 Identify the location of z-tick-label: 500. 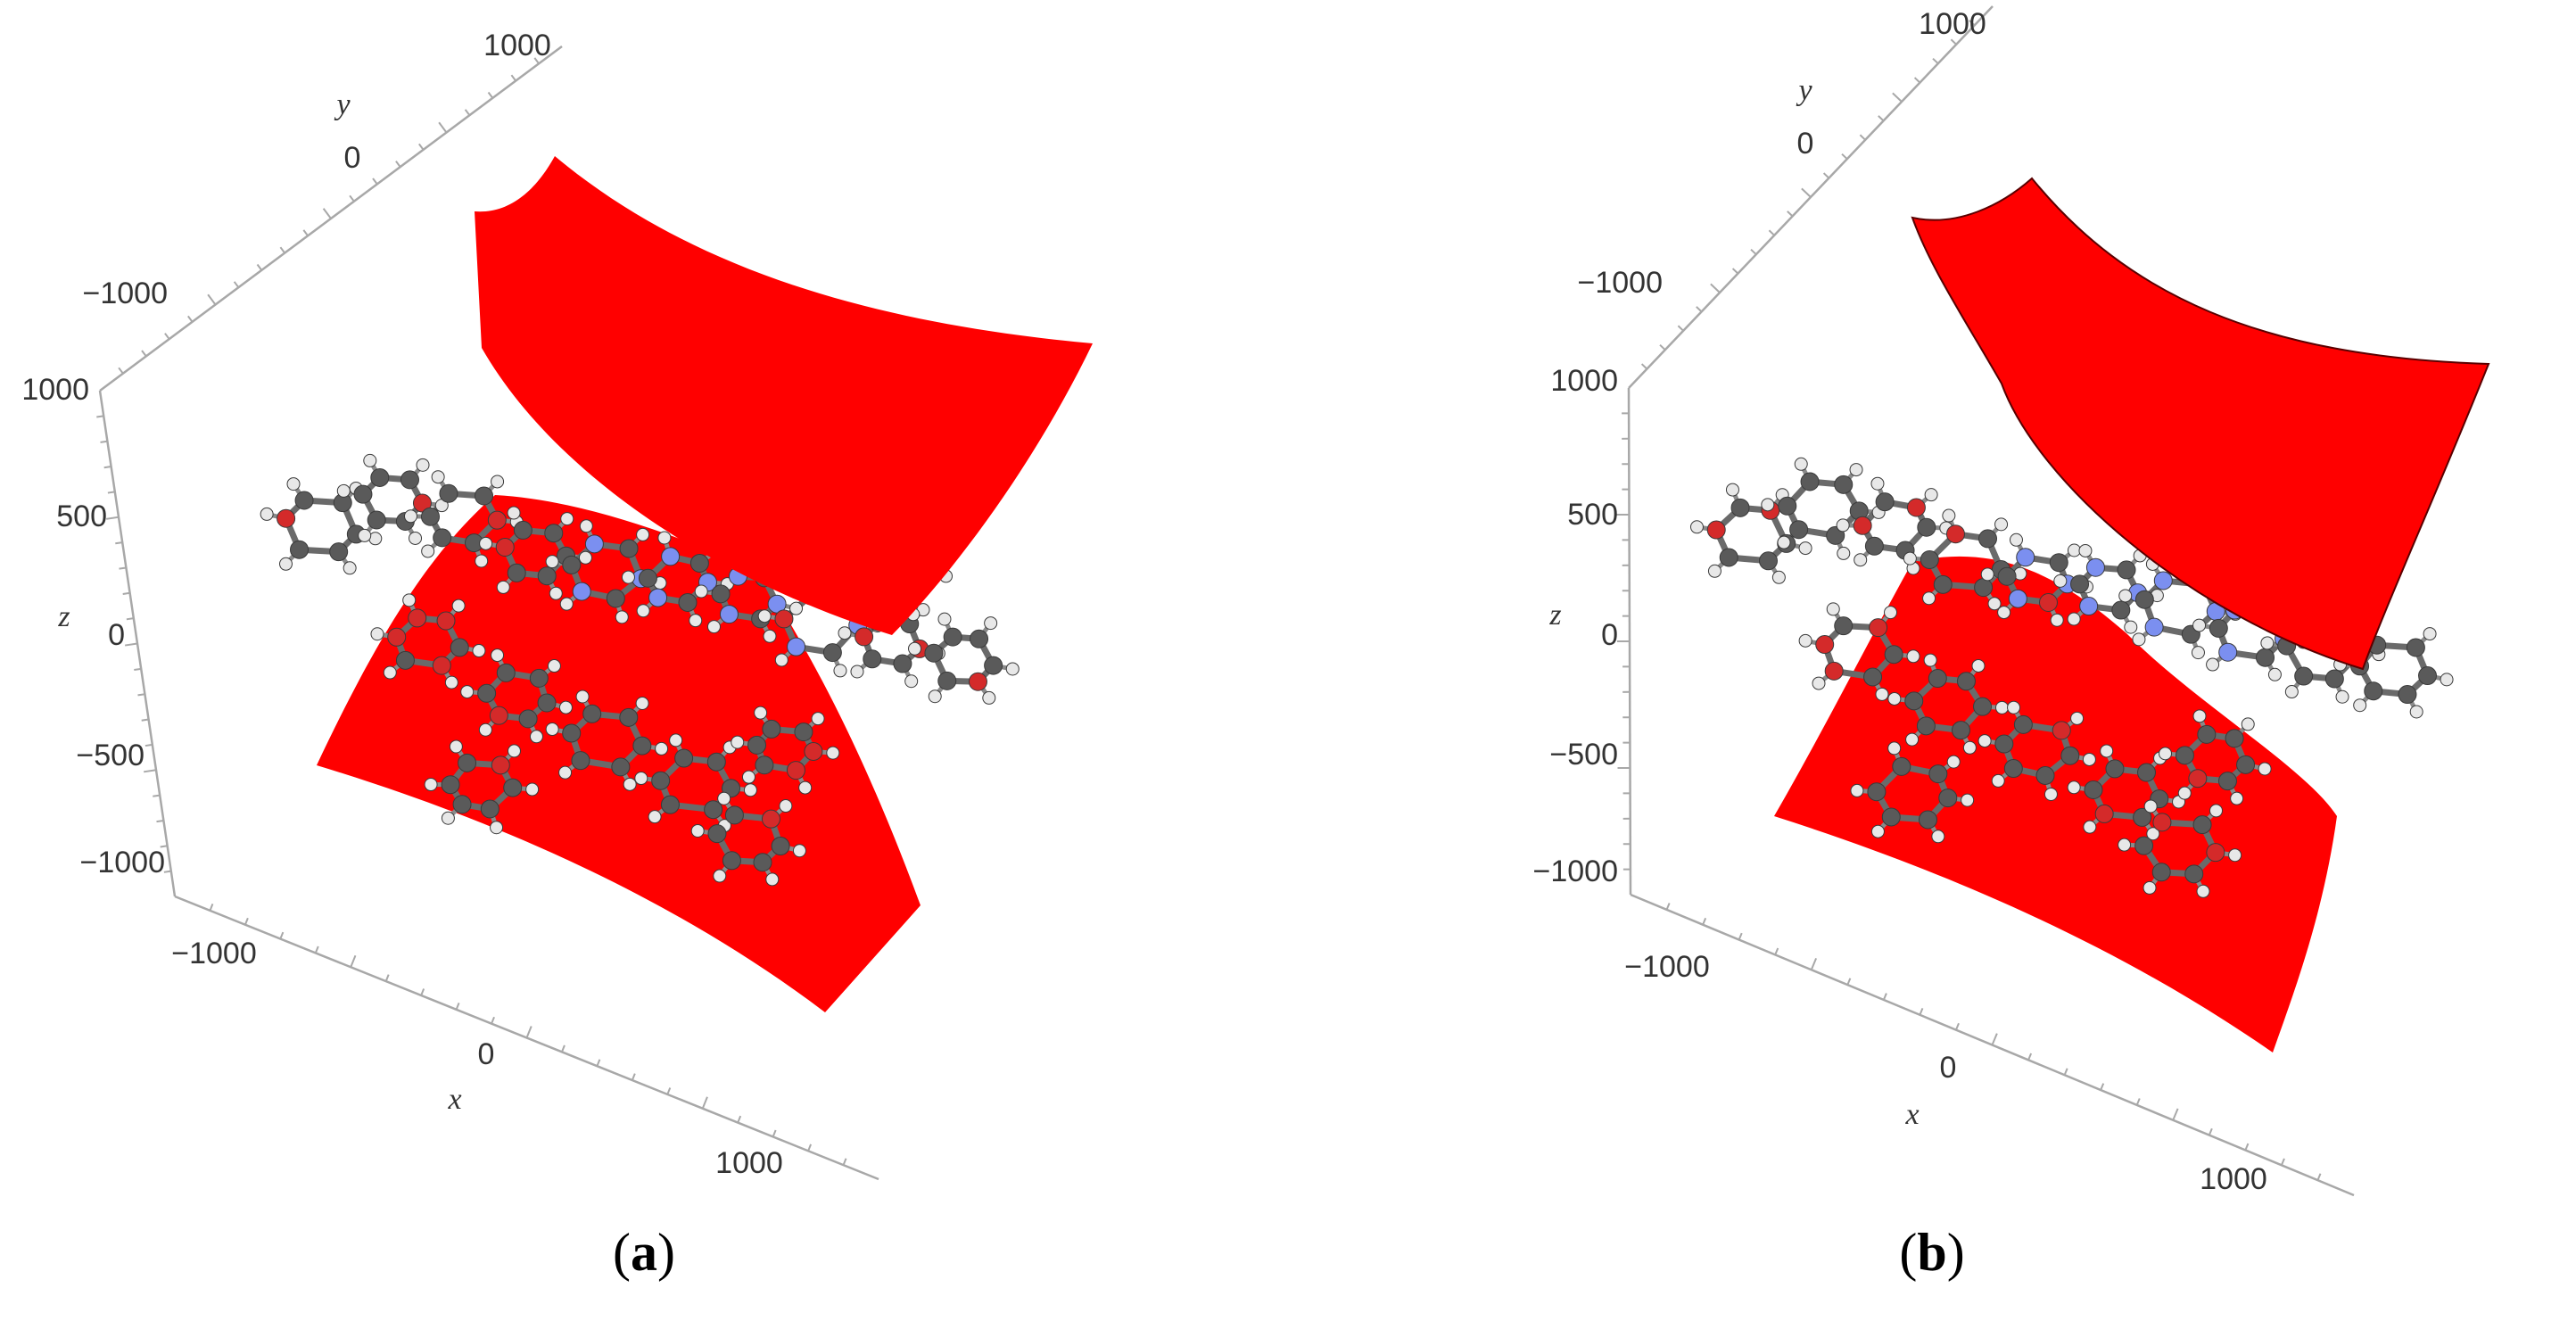
(1592, 515).